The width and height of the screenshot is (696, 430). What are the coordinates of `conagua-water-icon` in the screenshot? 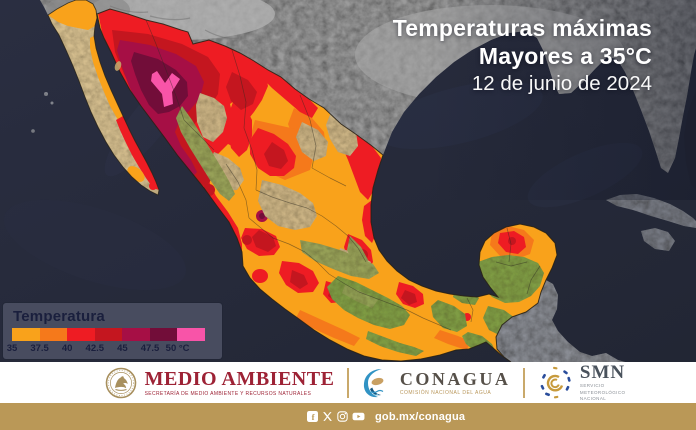 It's located at (373, 382).